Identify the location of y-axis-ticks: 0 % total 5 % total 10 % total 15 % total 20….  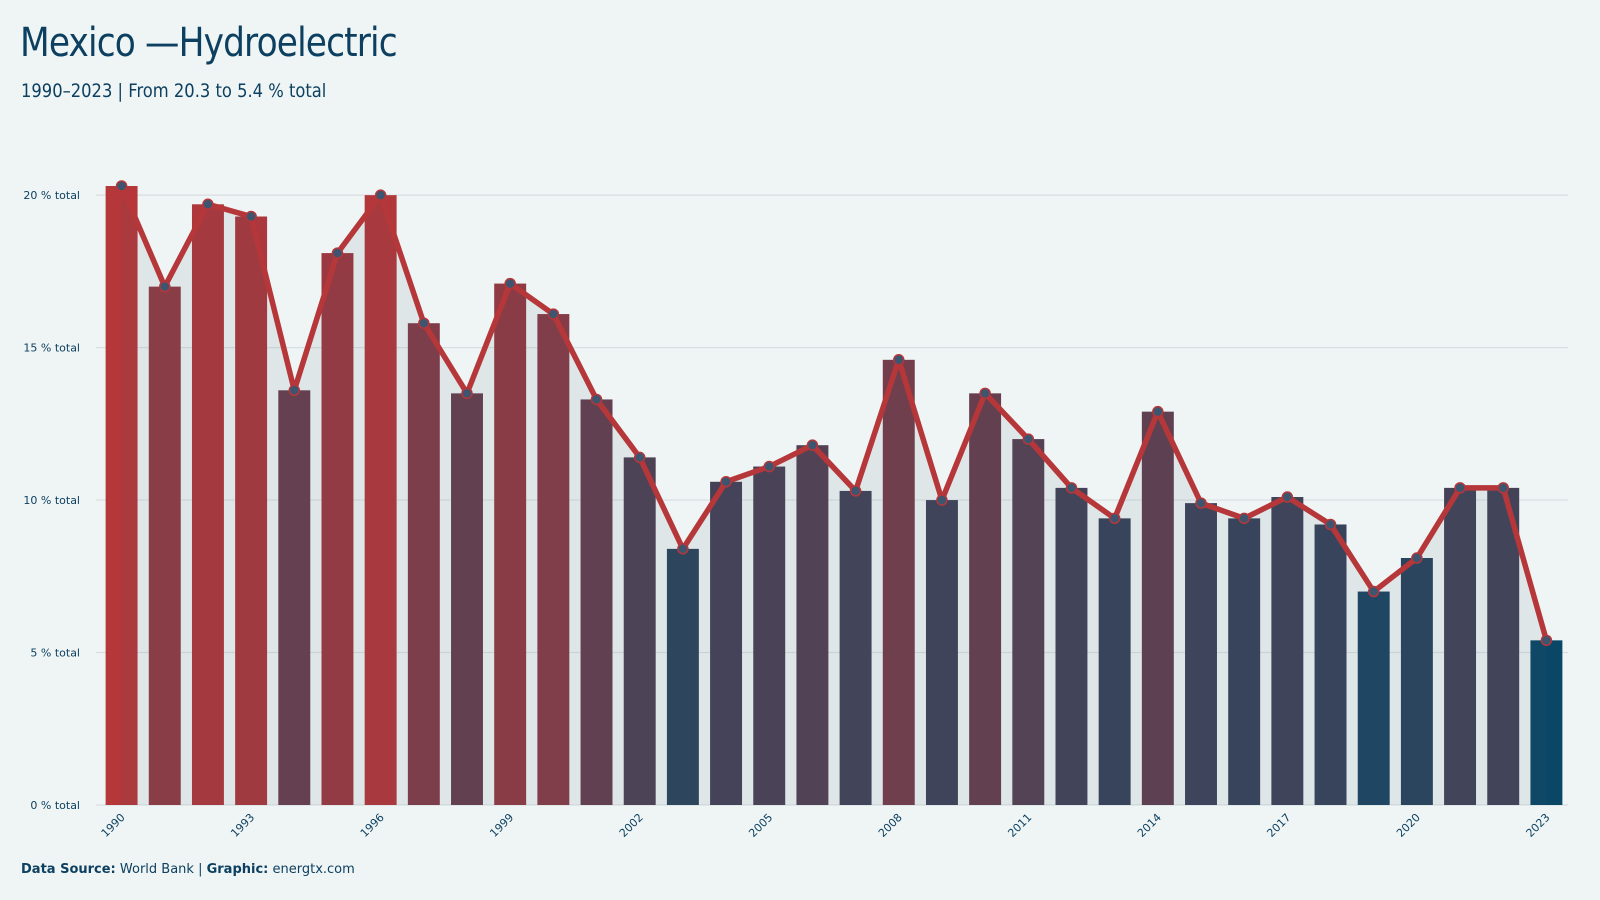
(51, 500).